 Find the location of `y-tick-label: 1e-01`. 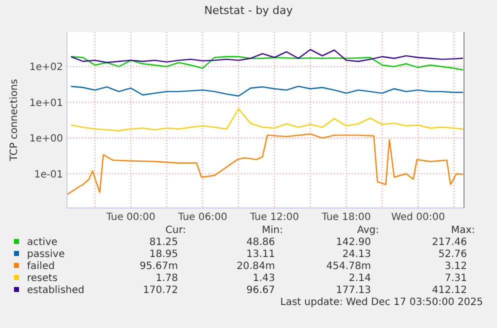

y-tick-label: 1e-01 is located at coordinates (48, 174).